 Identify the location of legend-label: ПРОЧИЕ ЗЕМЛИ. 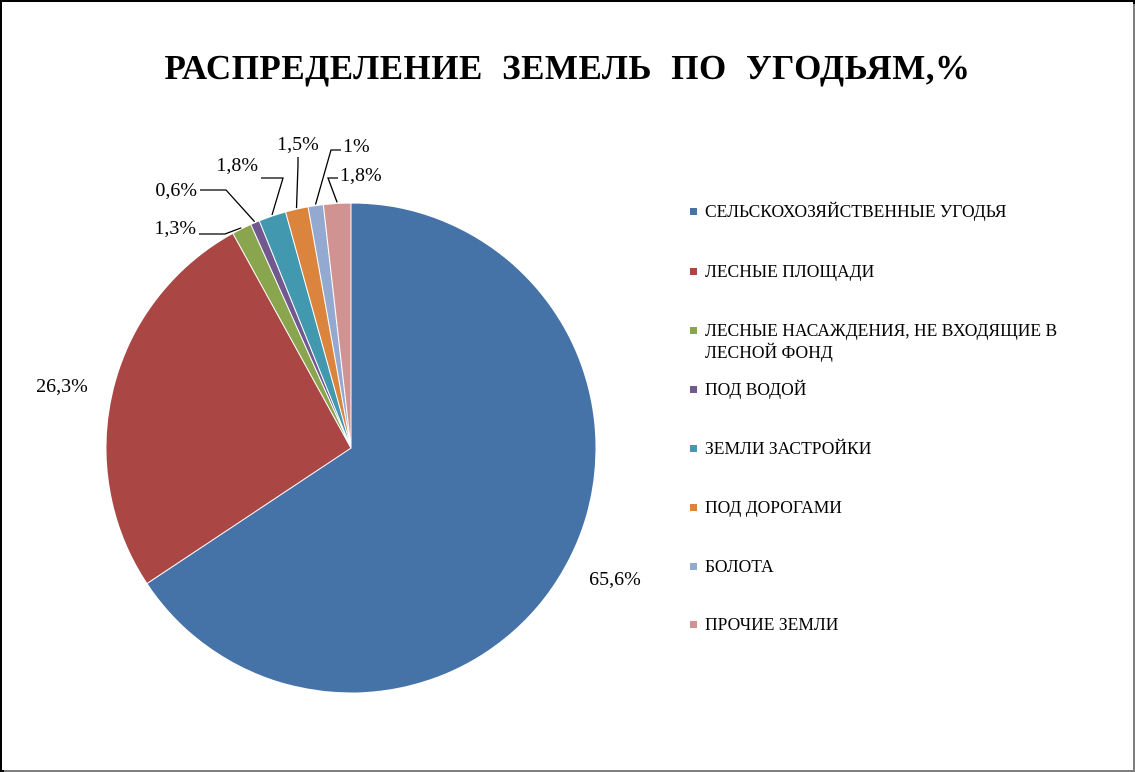
(772, 624).